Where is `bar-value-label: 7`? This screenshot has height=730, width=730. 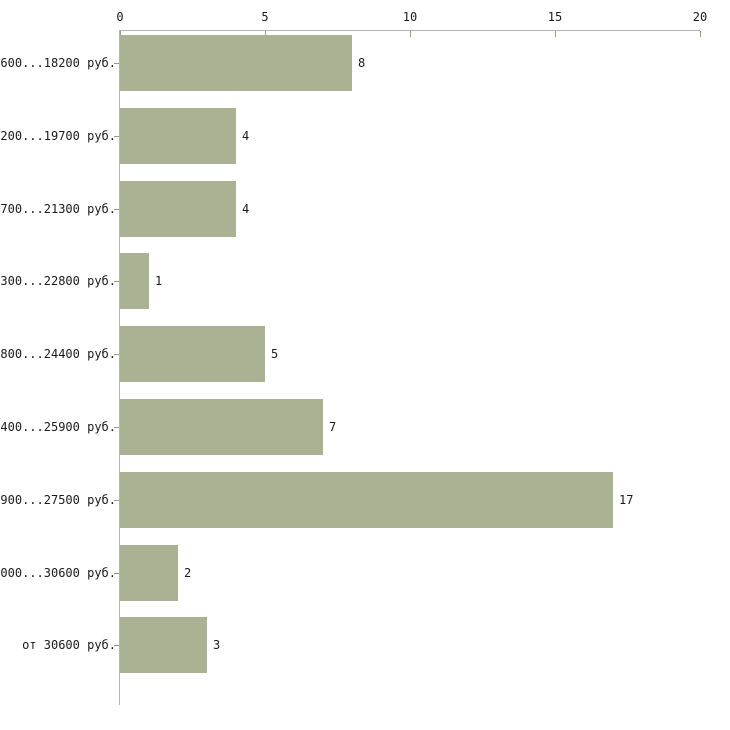 bar-value-label: 7 is located at coordinates (333, 427).